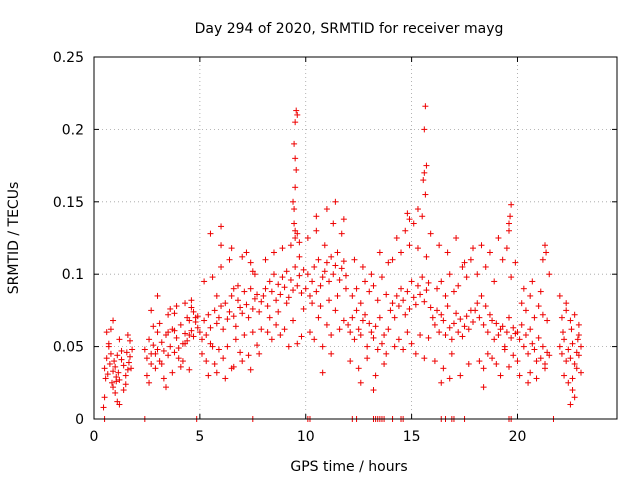 The width and height of the screenshot is (640, 480). I want to click on y-tick-label: 0.15, so click(68, 203).